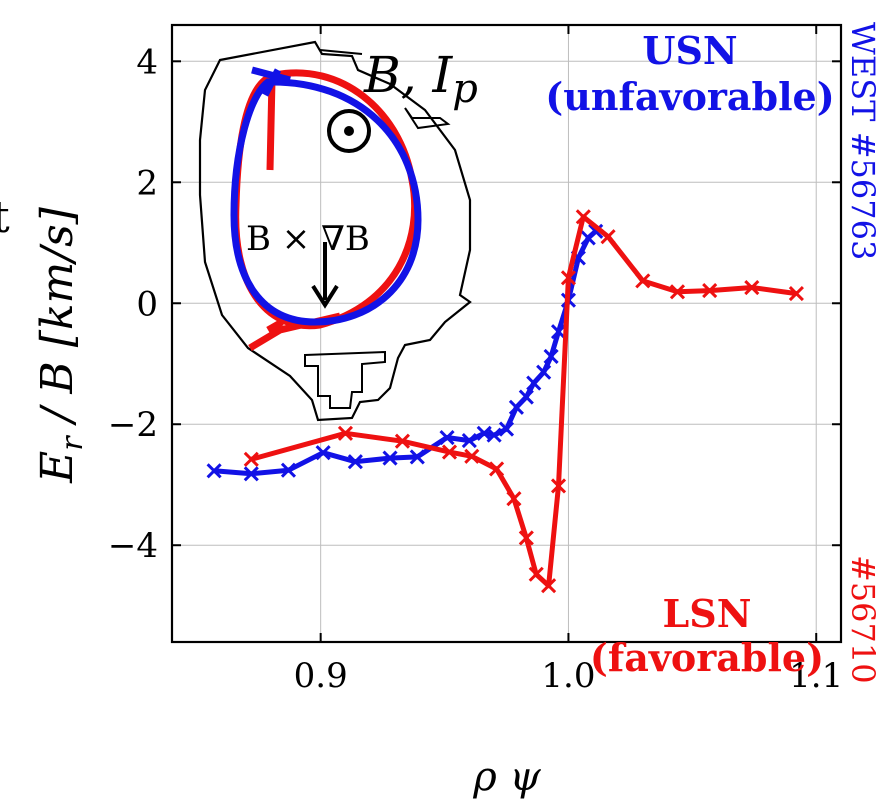 The image size is (885, 812). Describe the element at coordinates (816, 676) in the screenshot. I see `x-tick-label: 1.1` at that location.